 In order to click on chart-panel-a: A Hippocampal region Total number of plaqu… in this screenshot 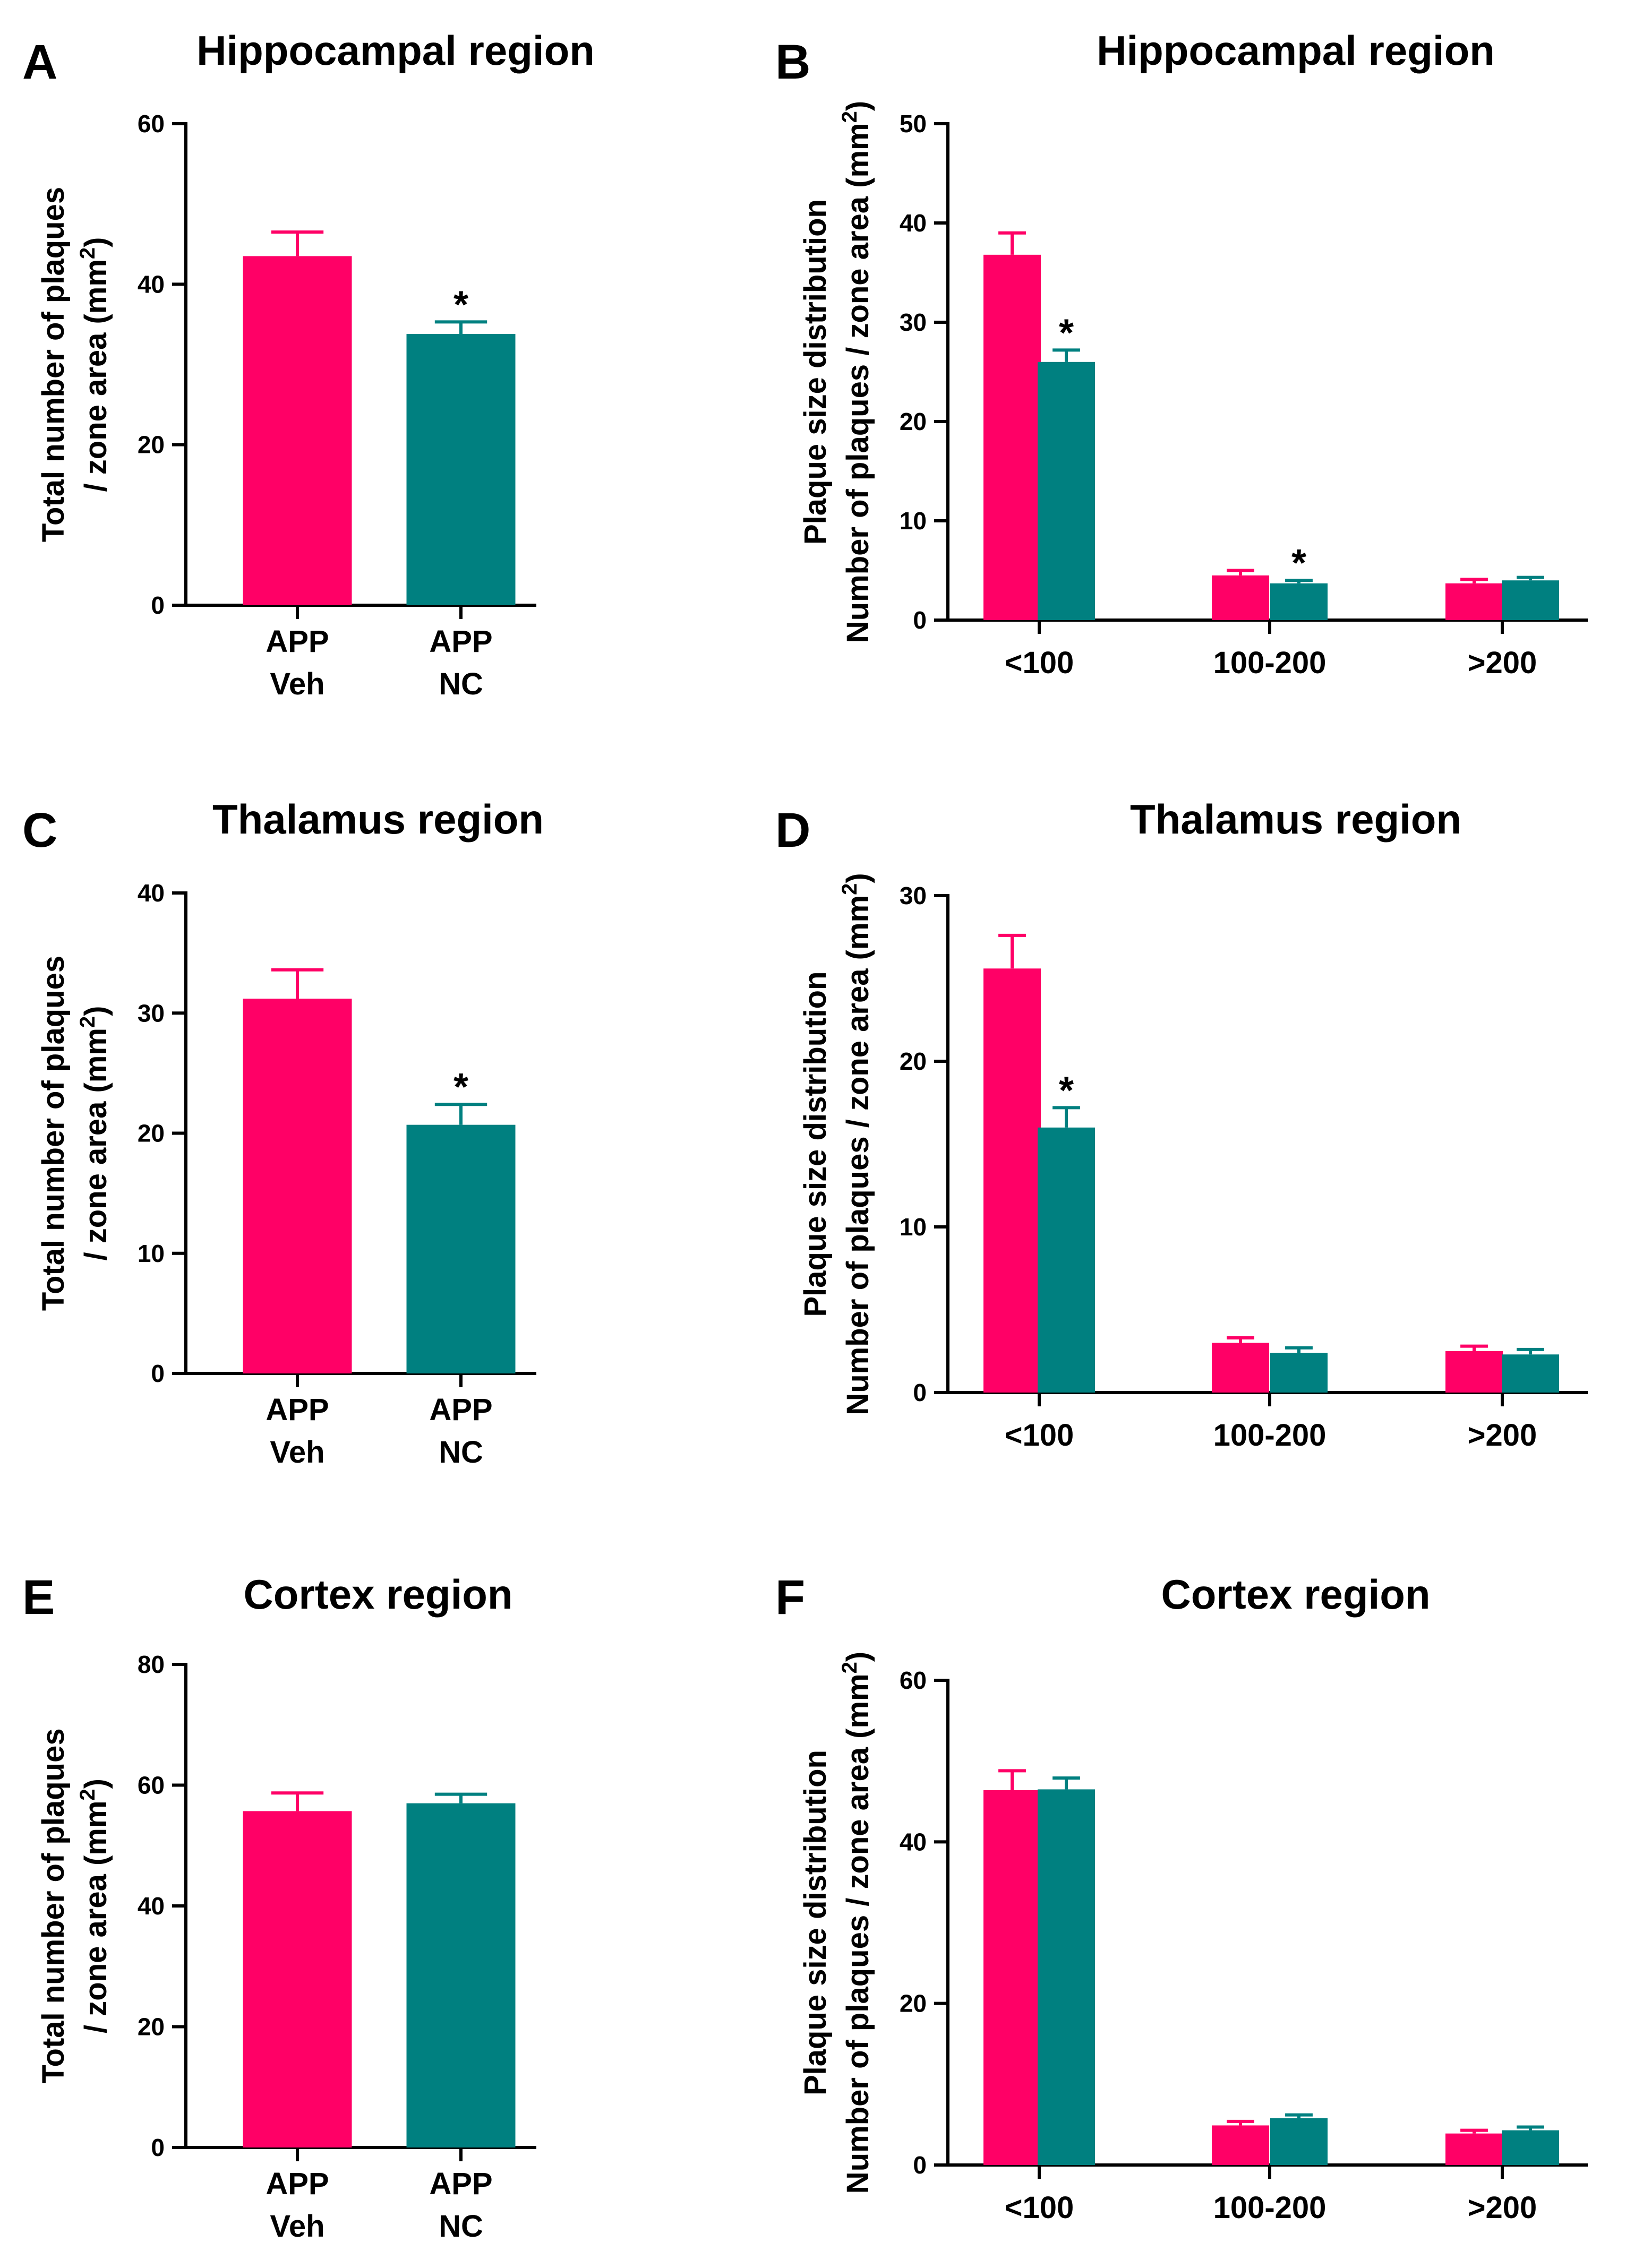, I will do `click(308, 364)`.